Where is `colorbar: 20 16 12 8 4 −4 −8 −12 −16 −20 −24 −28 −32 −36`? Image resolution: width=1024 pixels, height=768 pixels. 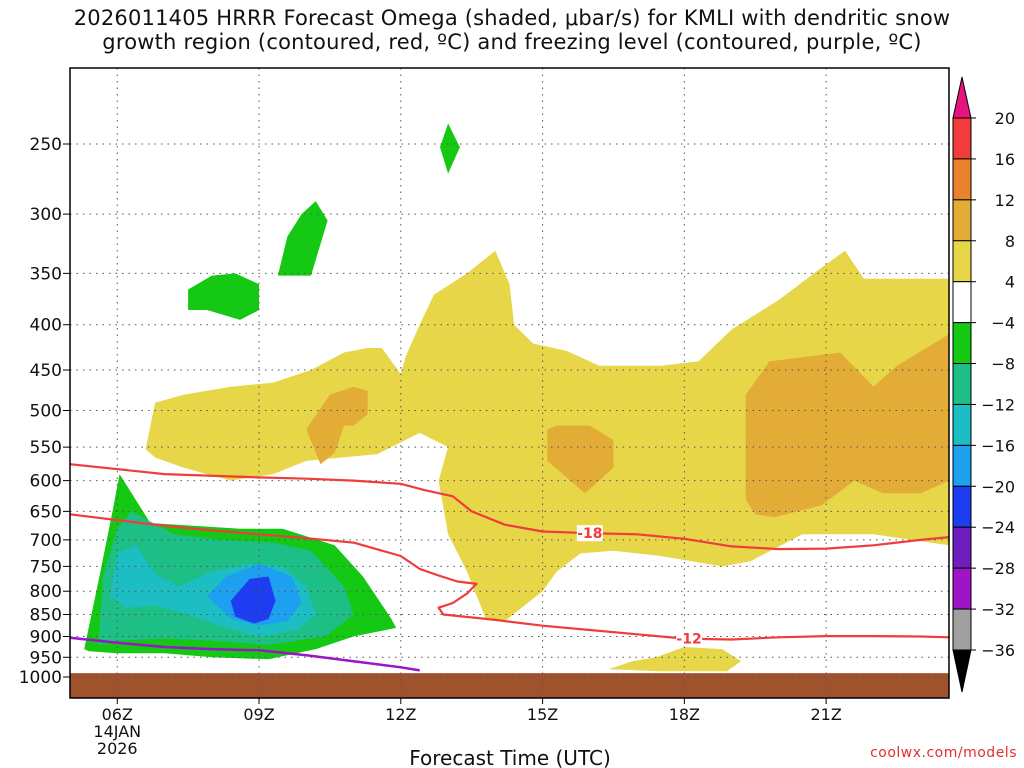 colorbar: 20 16 12 8 4 −4 −8 −12 −16 −20 −24 −28 −32 −36 is located at coordinates (983, 384).